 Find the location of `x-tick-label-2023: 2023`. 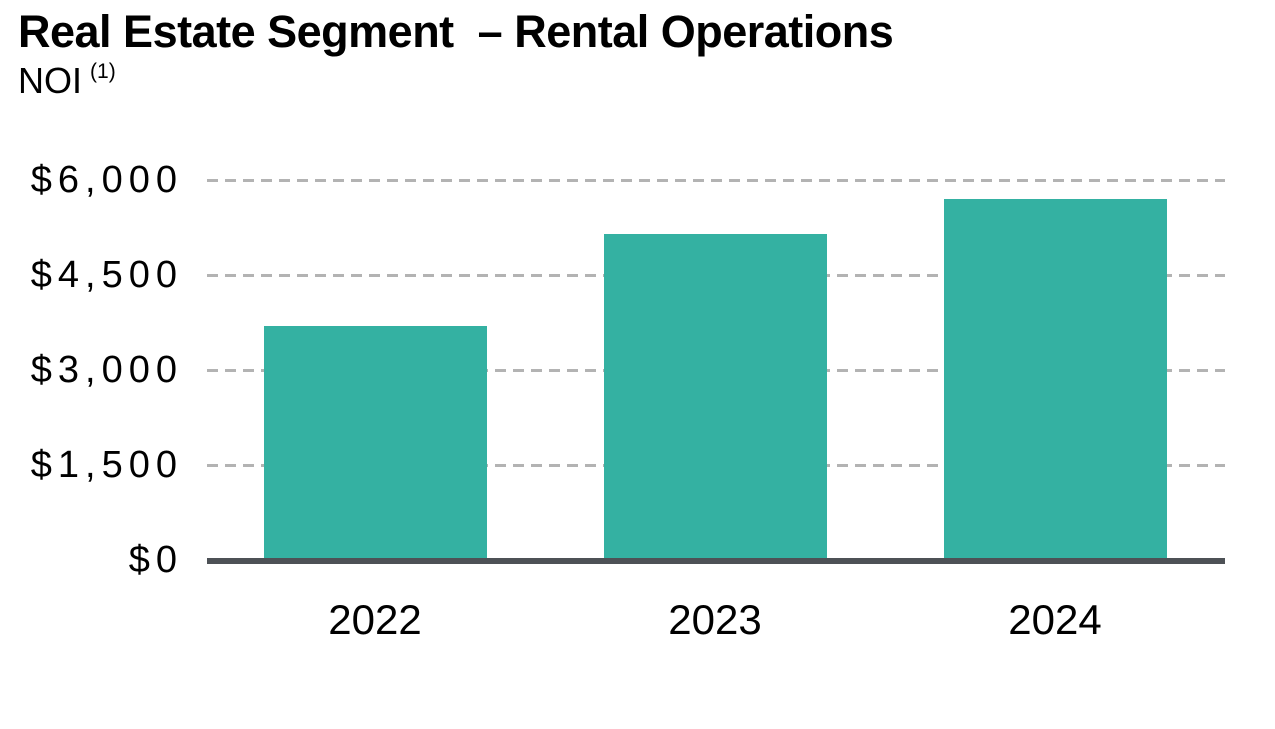

x-tick-label-2023: 2023 is located at coordinates (715, 619).